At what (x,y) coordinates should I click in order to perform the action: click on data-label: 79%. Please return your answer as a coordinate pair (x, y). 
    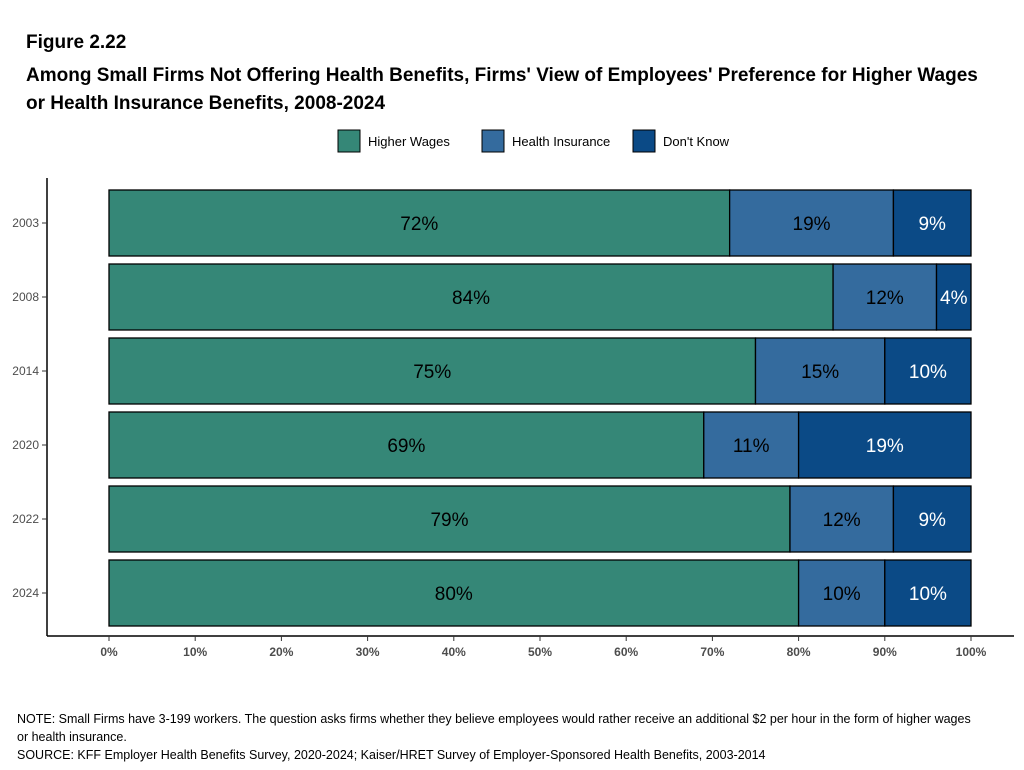
    Looking at the image, I should click on (449, 520).